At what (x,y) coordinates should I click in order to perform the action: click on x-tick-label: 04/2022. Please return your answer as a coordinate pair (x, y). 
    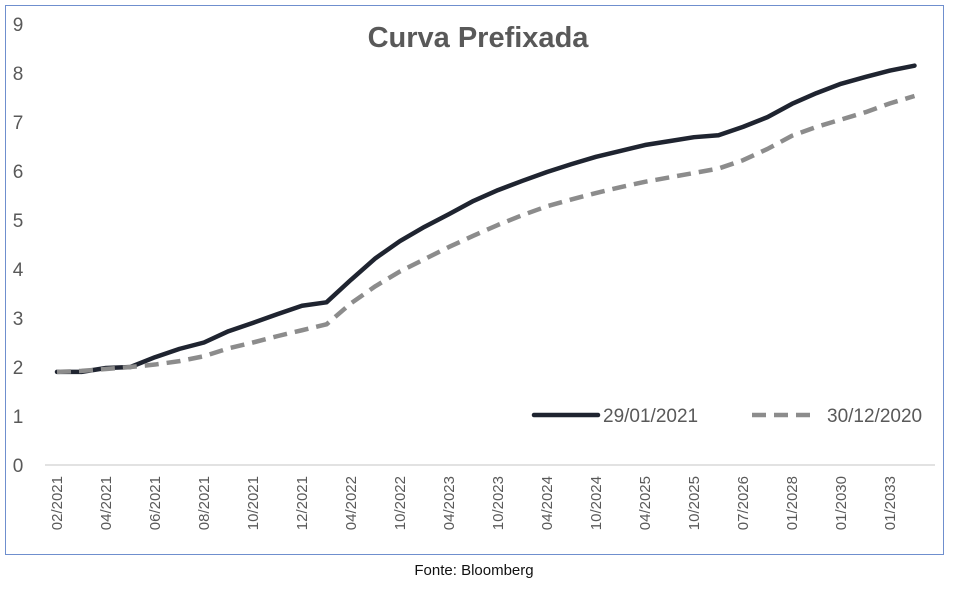
    Looking at the image, I should click on (351, 503).